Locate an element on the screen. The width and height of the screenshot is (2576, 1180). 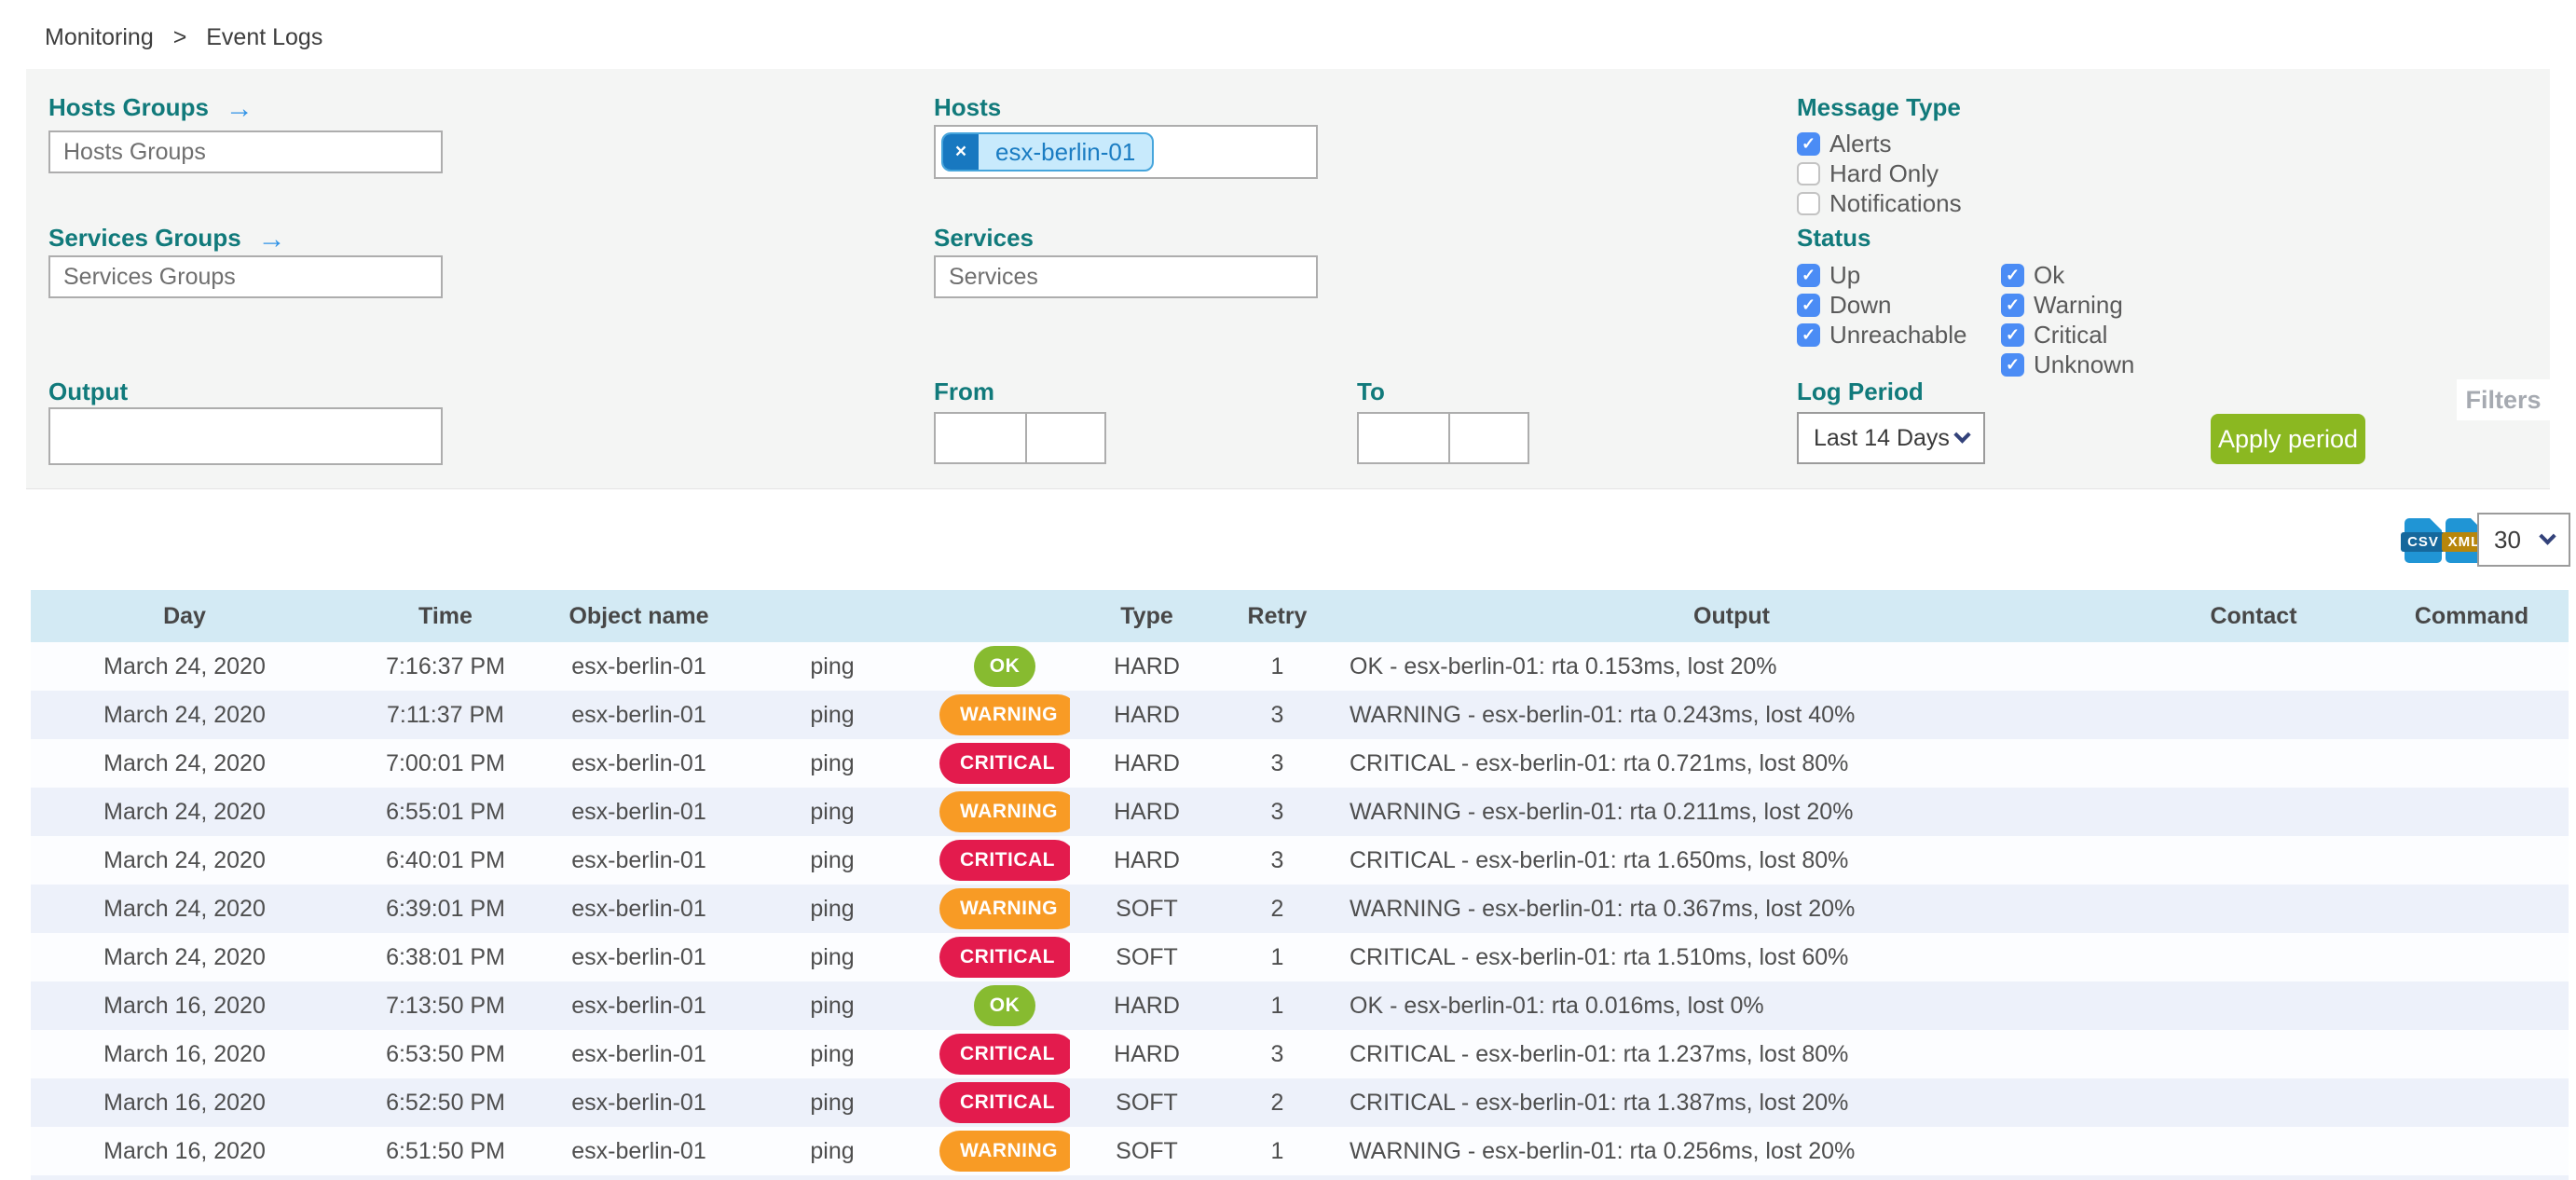
cell-type: SOFT is located at coordinates (1147, 956).